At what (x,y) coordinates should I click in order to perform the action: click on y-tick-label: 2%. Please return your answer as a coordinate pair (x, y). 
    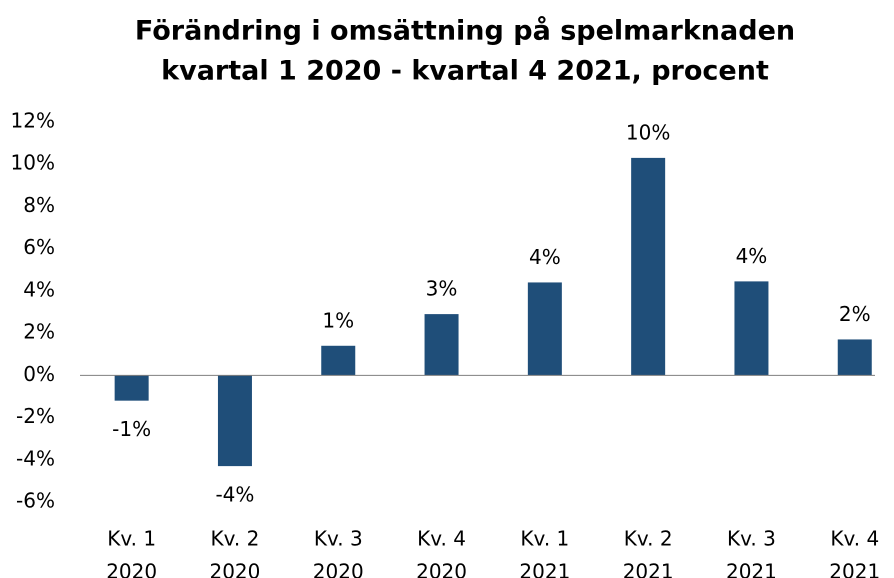
    Looking at the image, I should click on (39, 332).